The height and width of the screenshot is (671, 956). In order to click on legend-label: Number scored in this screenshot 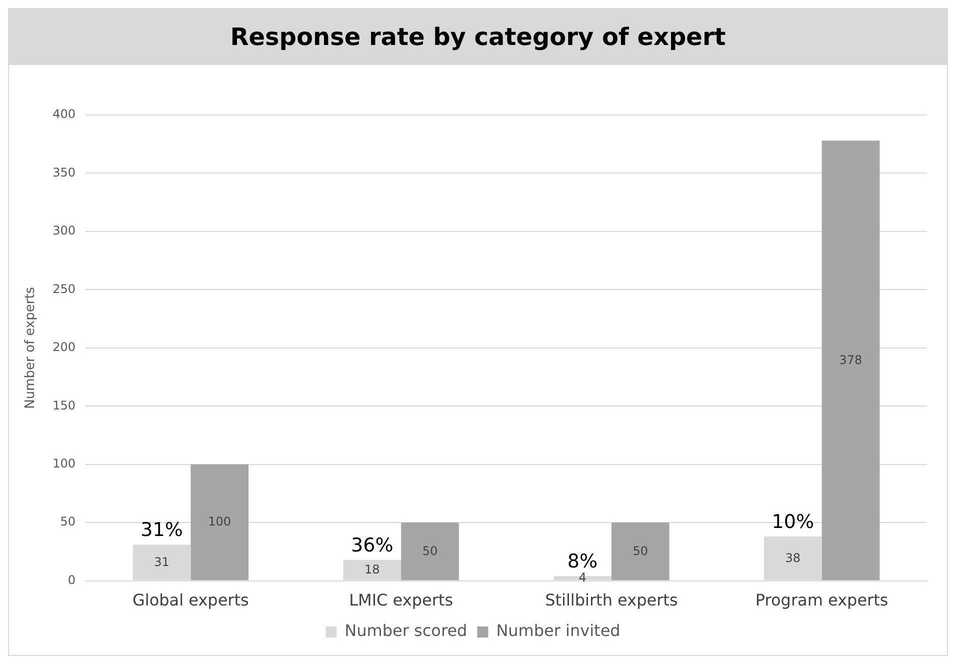, I will do `click(406, 630)`.